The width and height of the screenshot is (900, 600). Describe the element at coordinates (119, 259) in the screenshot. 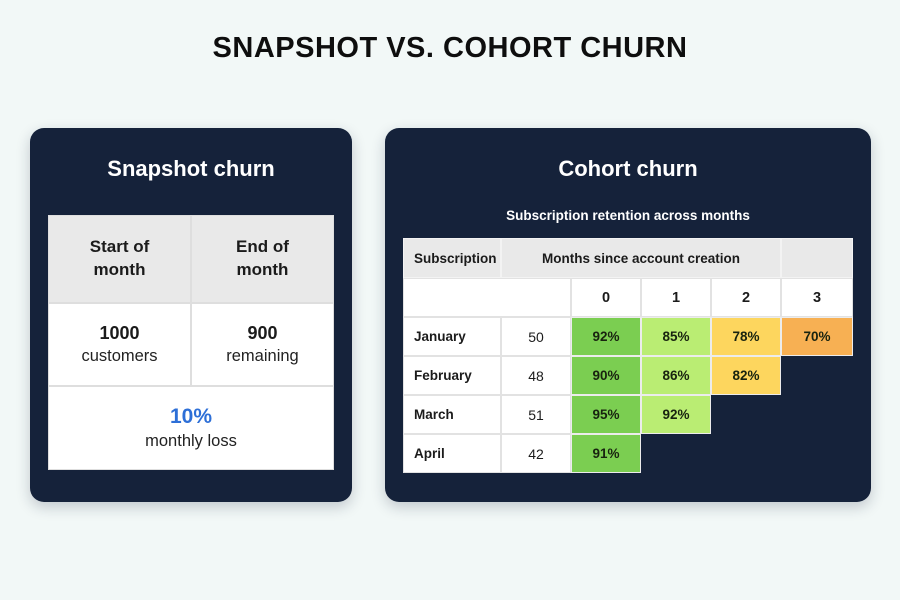

I see `snapshot-header-start: Start of month` at that location.